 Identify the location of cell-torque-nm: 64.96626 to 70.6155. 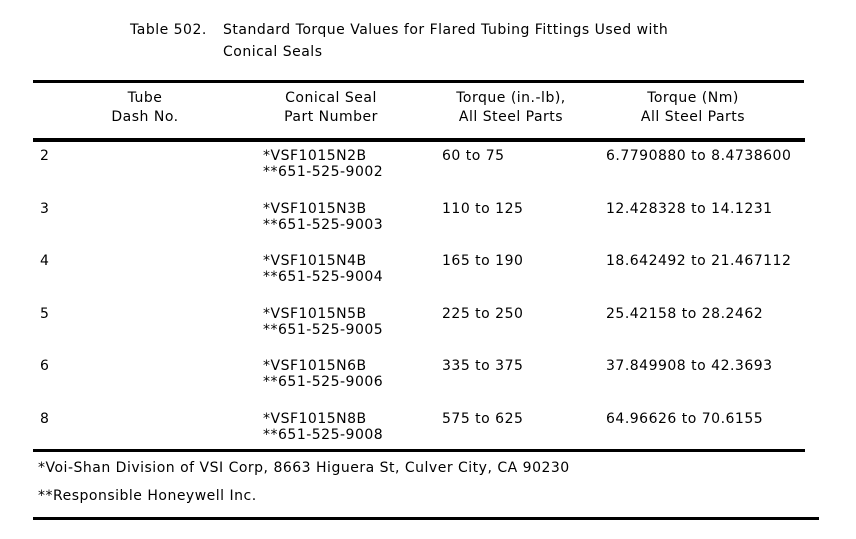
(685, 419).